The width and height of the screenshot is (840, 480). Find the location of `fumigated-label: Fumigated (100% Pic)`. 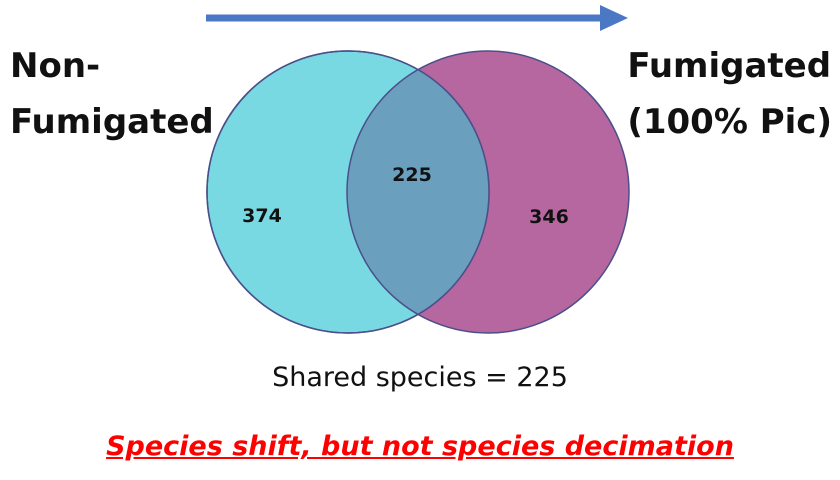

fumigated-label: Fumigated (100% Pic) is located at coordinates (729, 94).